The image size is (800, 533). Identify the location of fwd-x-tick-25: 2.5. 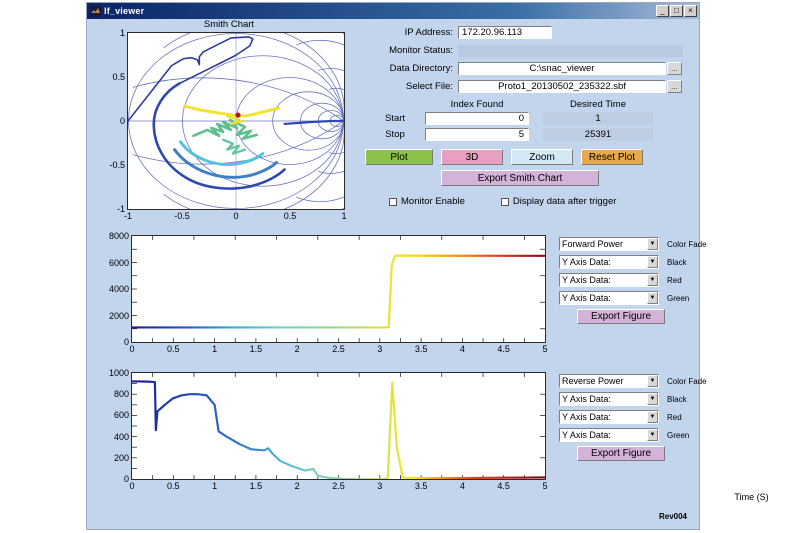
(338, 349).